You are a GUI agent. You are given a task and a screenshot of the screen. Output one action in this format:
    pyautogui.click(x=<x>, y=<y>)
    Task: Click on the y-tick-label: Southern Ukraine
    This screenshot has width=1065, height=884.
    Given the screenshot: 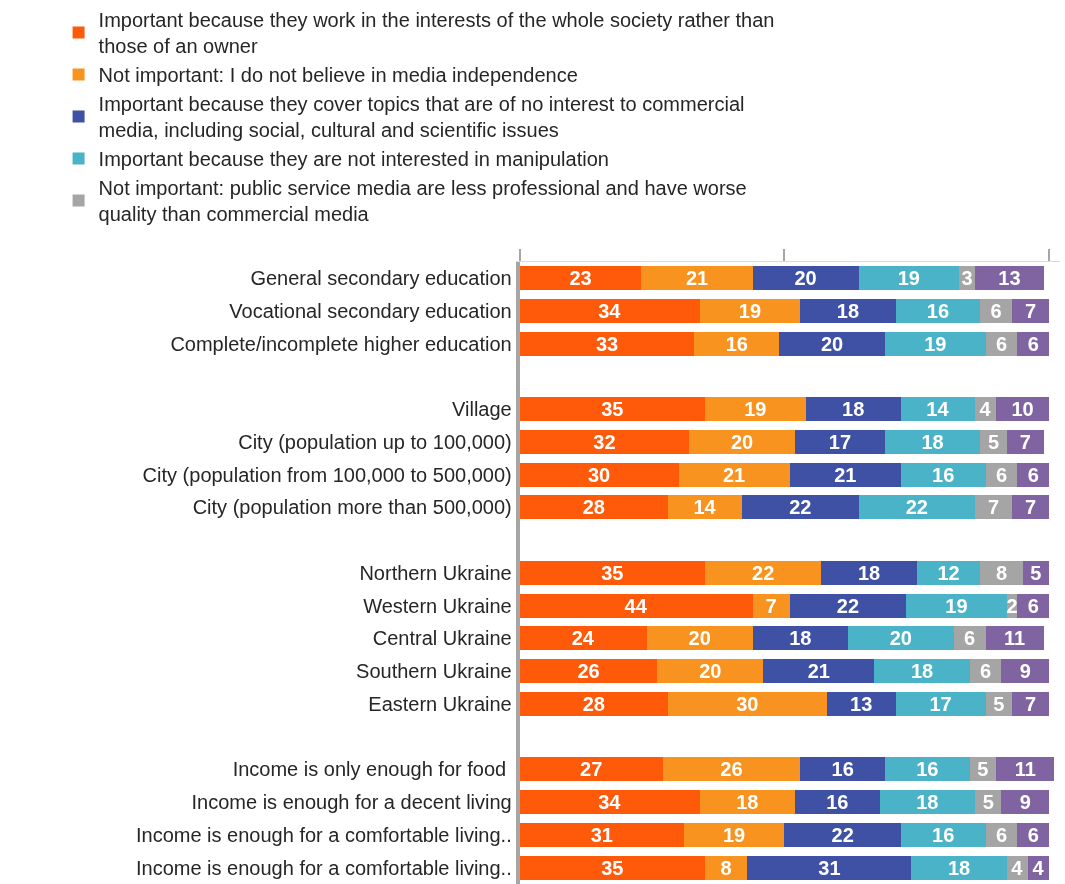 What is the action you would take?
    pyautogui.click(x=434, y=671)
    